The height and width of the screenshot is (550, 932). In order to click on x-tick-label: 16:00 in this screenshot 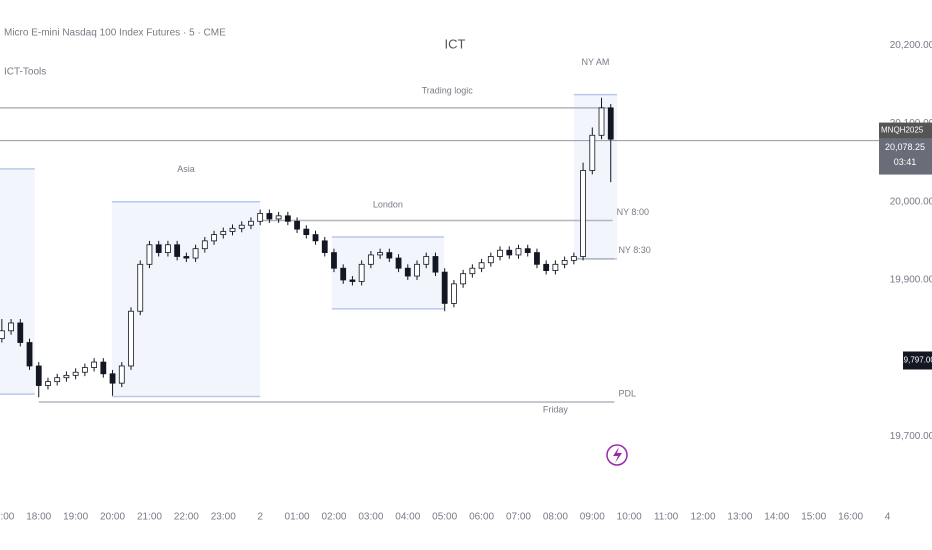, I will do `click(850, 517)`.